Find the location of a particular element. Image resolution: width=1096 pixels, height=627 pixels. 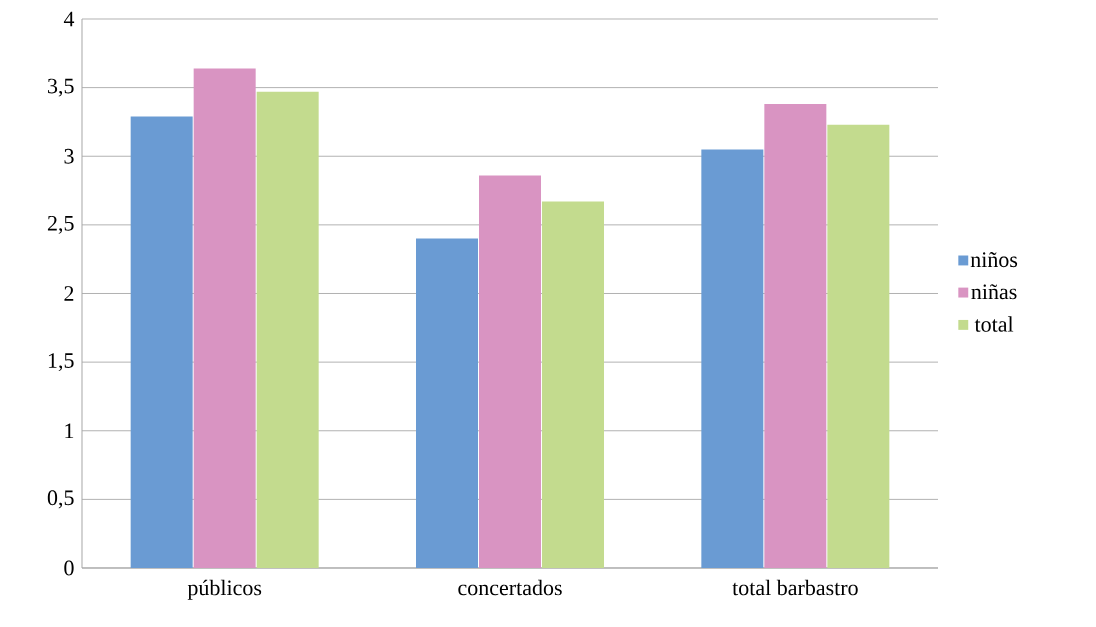

x-tick-label: públicos is located at coordinates (224, 589).